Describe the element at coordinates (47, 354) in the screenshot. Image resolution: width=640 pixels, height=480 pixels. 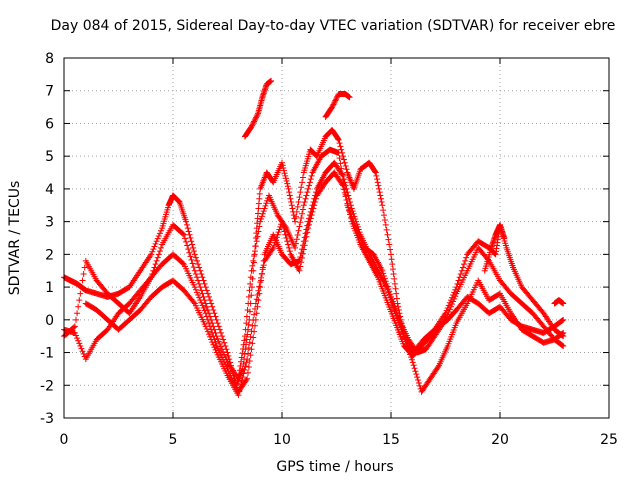
I see `y-tick-label: -1` at that location.